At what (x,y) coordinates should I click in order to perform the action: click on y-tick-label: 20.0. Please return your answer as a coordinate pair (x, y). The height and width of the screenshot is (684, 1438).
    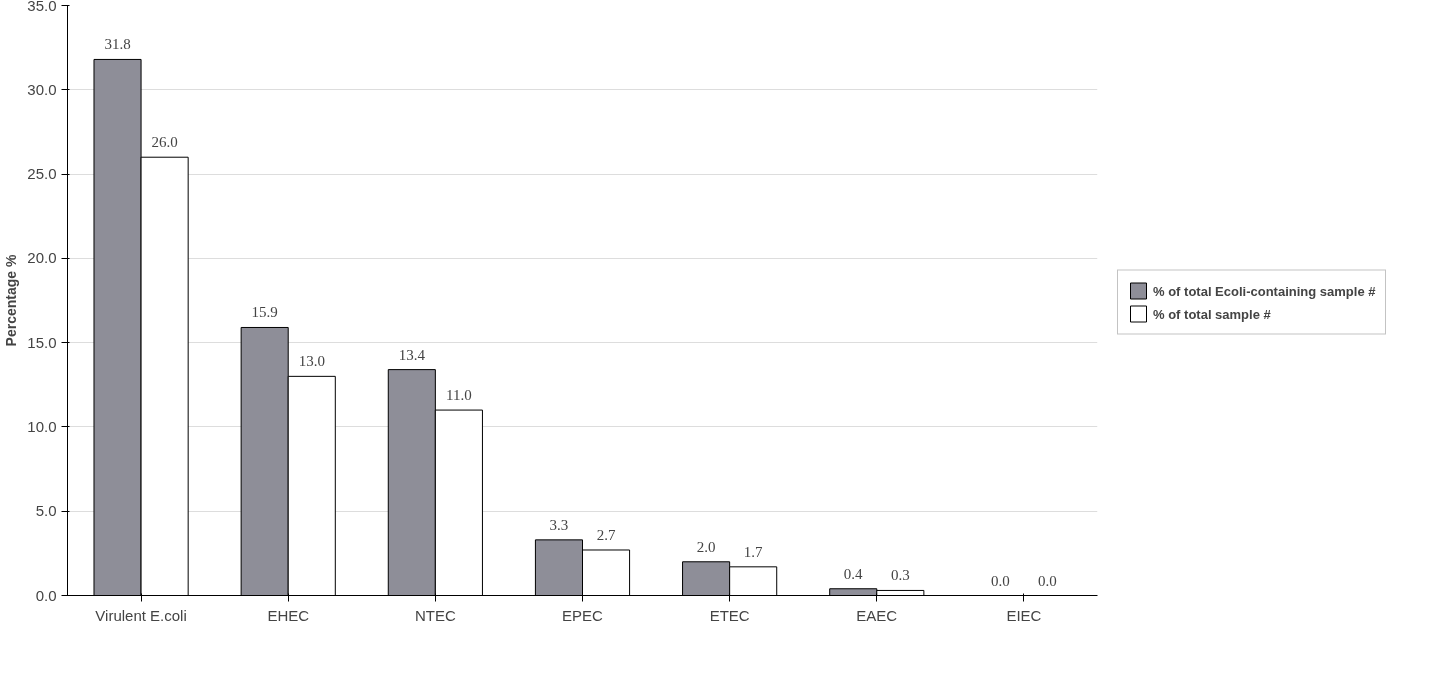
    Looking at the image, I should click on (42, 258).